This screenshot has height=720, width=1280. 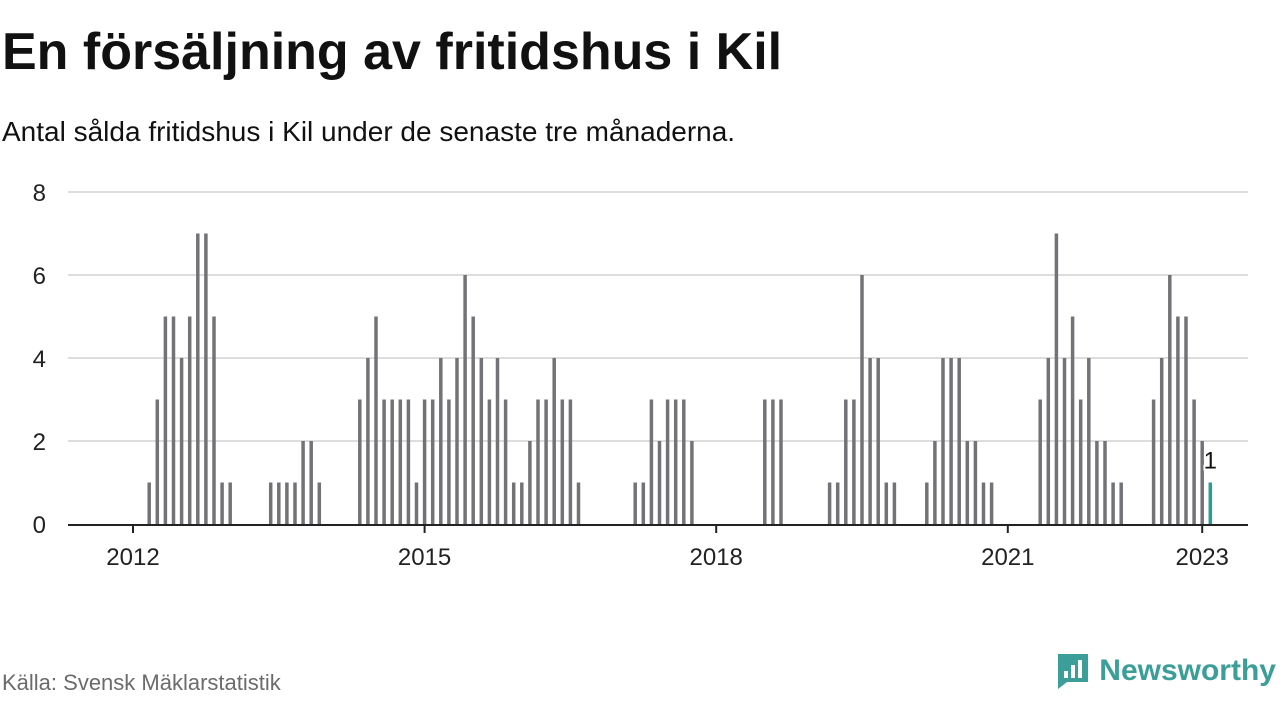 What do you see at coordinates (1165, 671) in the screenshot?
I see `brand-logo: Newsworthy` at bounding box center [1165, 671].